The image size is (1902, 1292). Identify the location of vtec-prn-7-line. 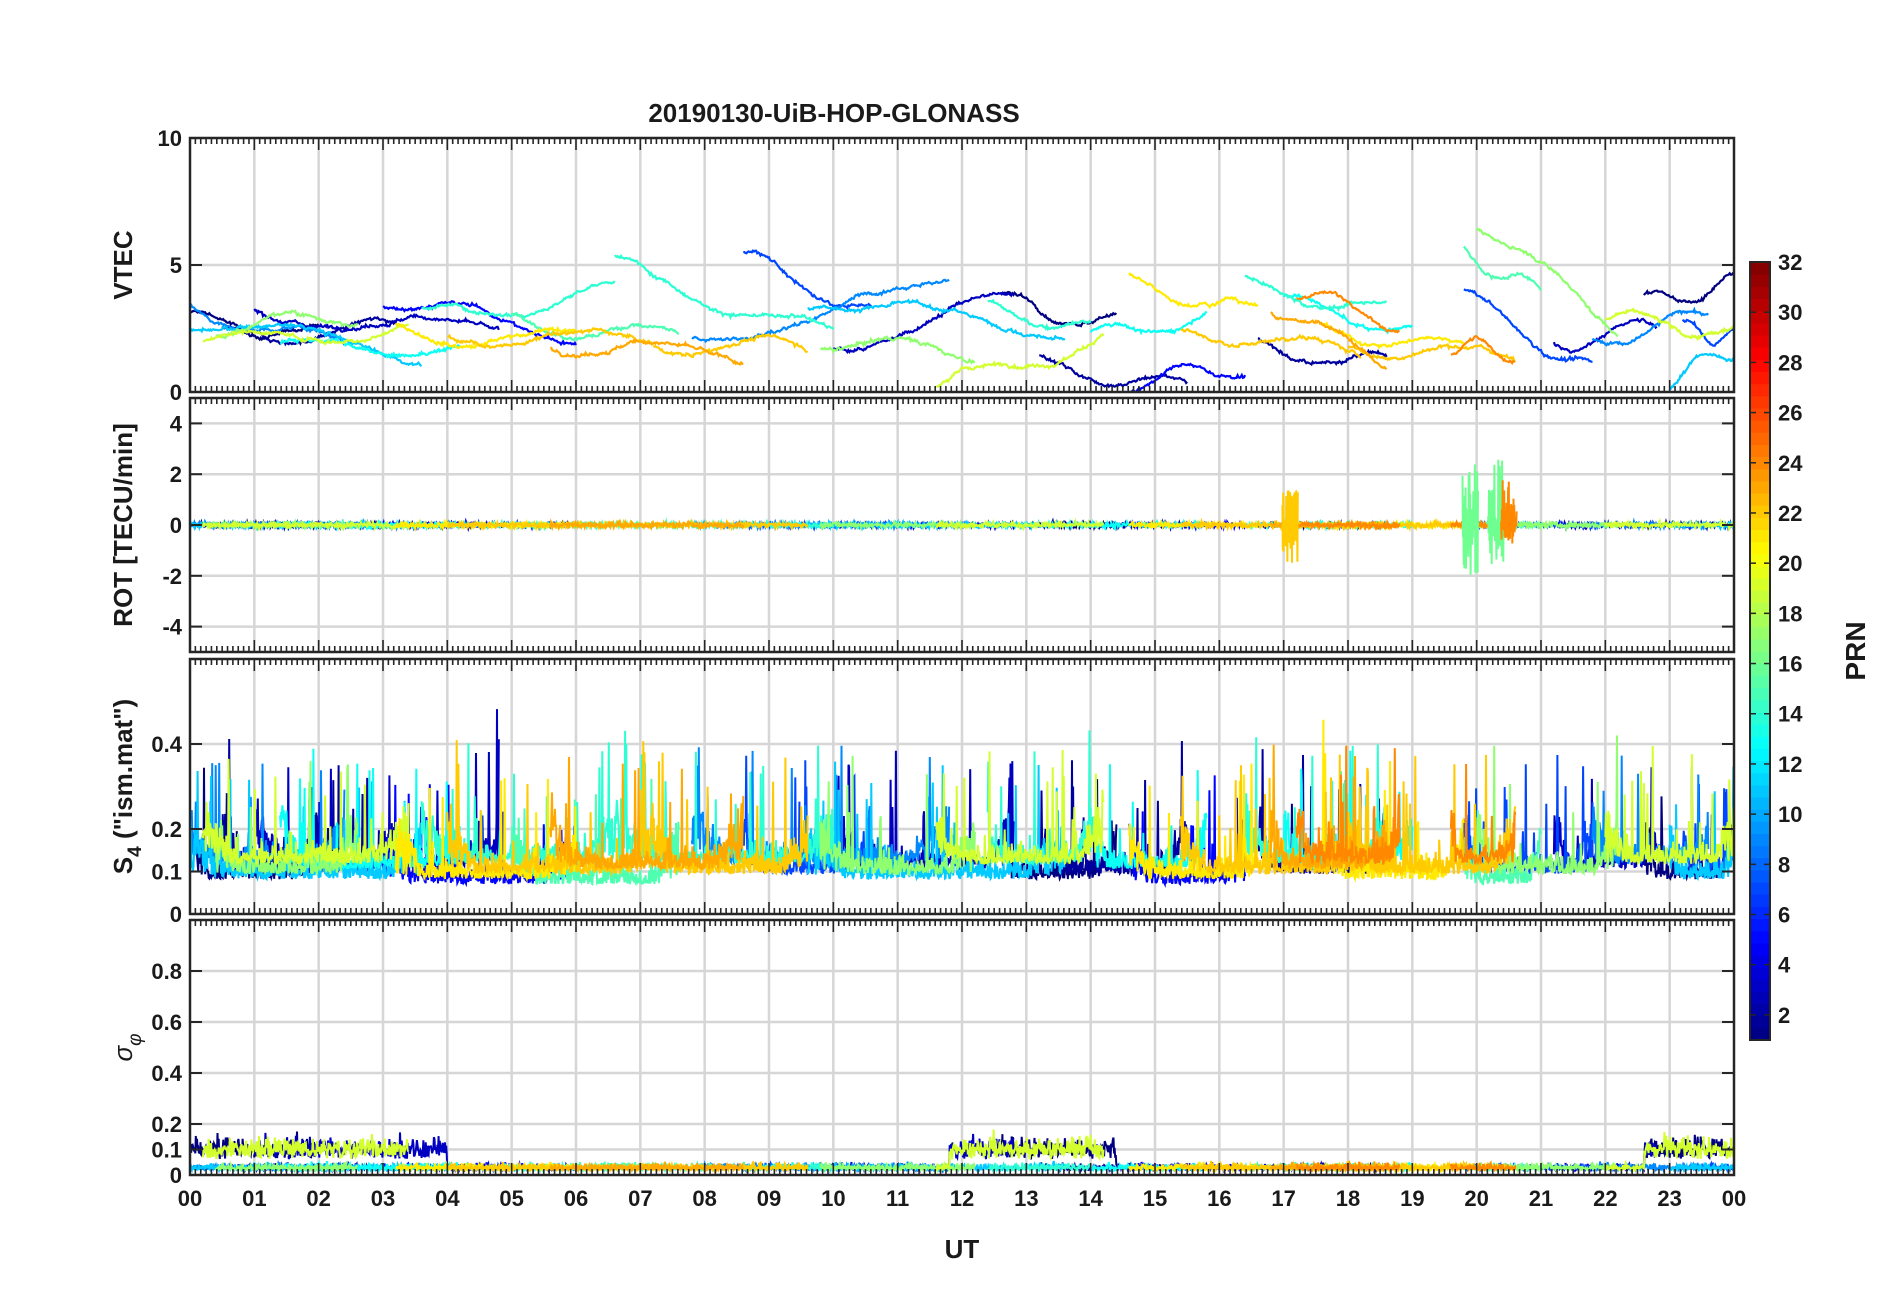
(1528, 325).